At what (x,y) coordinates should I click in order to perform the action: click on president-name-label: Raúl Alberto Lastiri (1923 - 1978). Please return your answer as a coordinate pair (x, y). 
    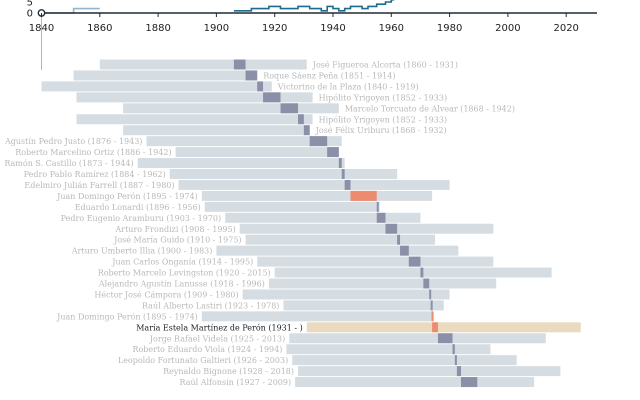
    Looking at the image, I should click on (210, 305).